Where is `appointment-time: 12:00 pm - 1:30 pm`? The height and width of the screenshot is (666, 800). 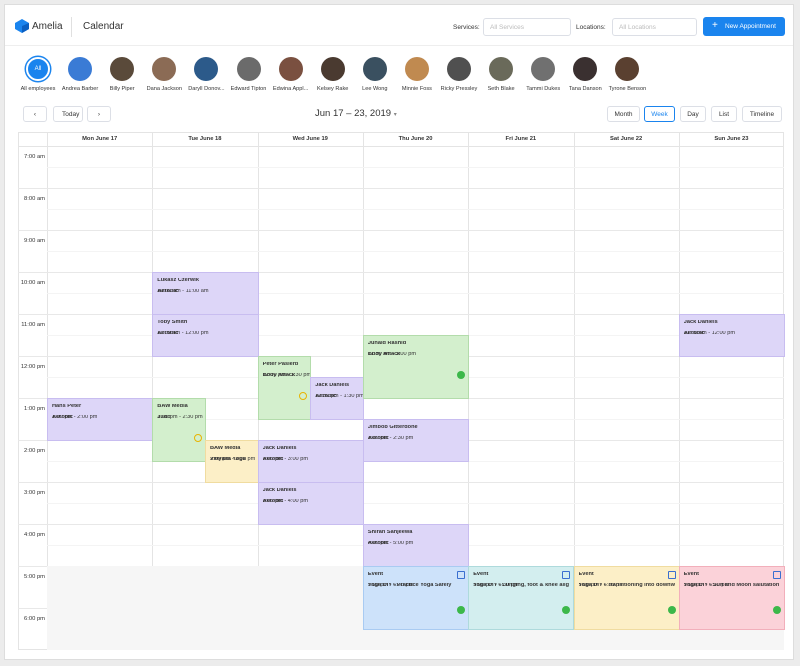 appointment-time: 12:00 pm - 1:30 pm is located at coordinates (287, 375).